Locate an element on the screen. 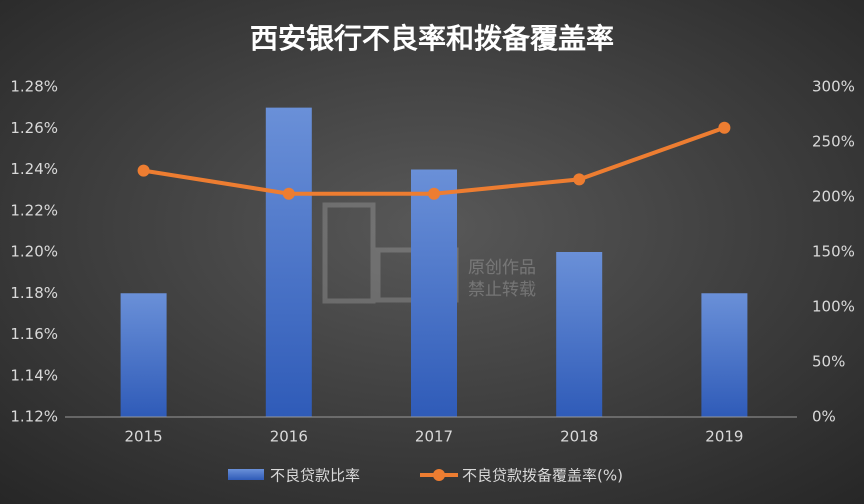 Image resolution: width=864 pixels, height=504 pixels. chart-title: 西安银行不良率和拨备覆盖率 is located at coordinates (432, 38).